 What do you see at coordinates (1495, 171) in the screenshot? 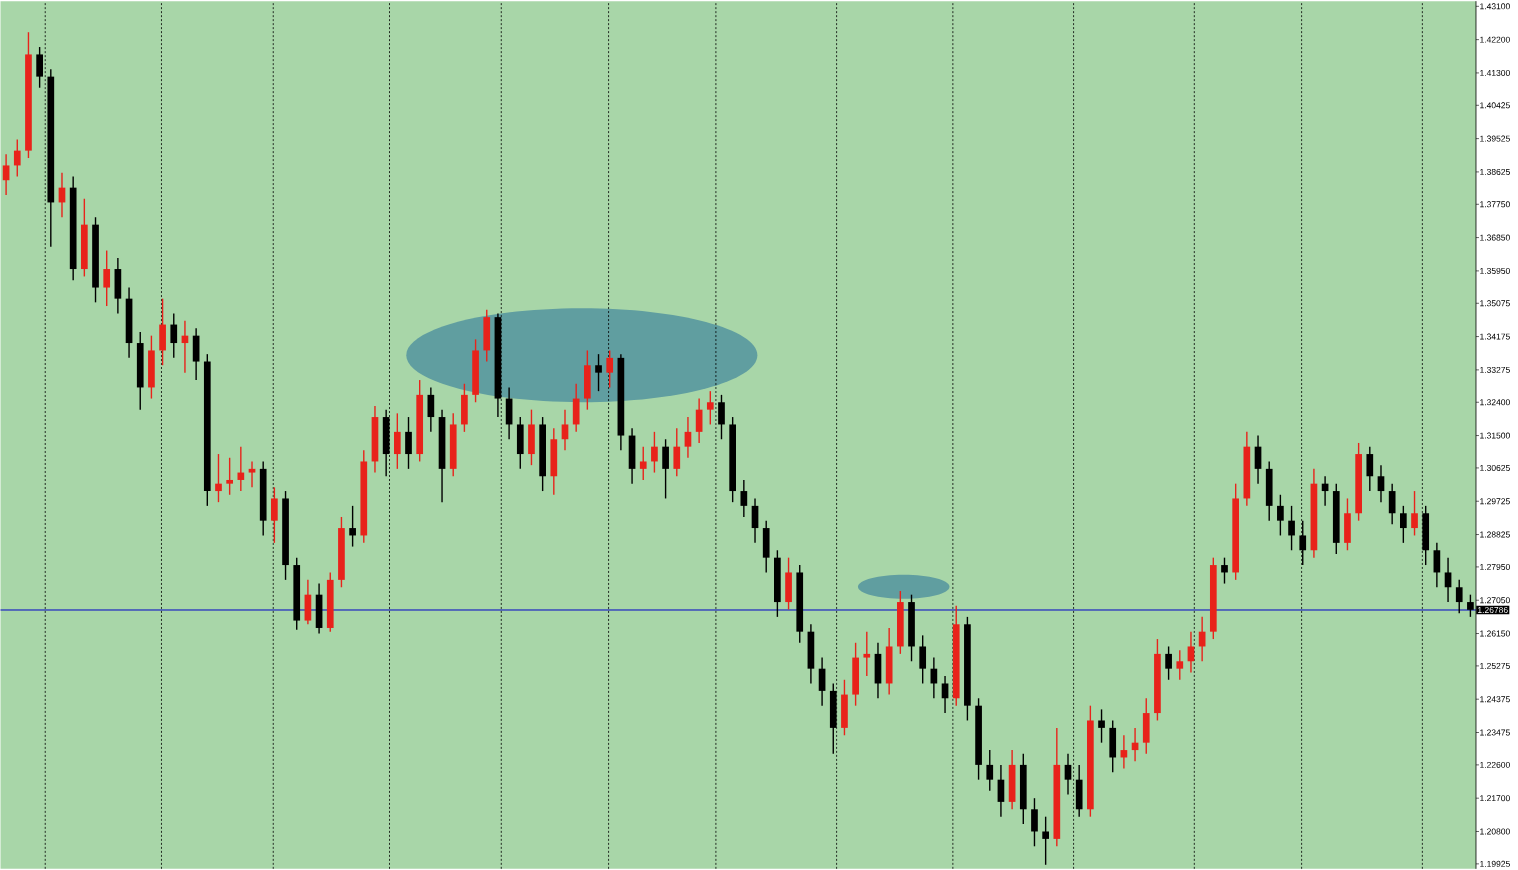
I see `y-tick-label: 1.38625` at bounding box center [1495, 171].